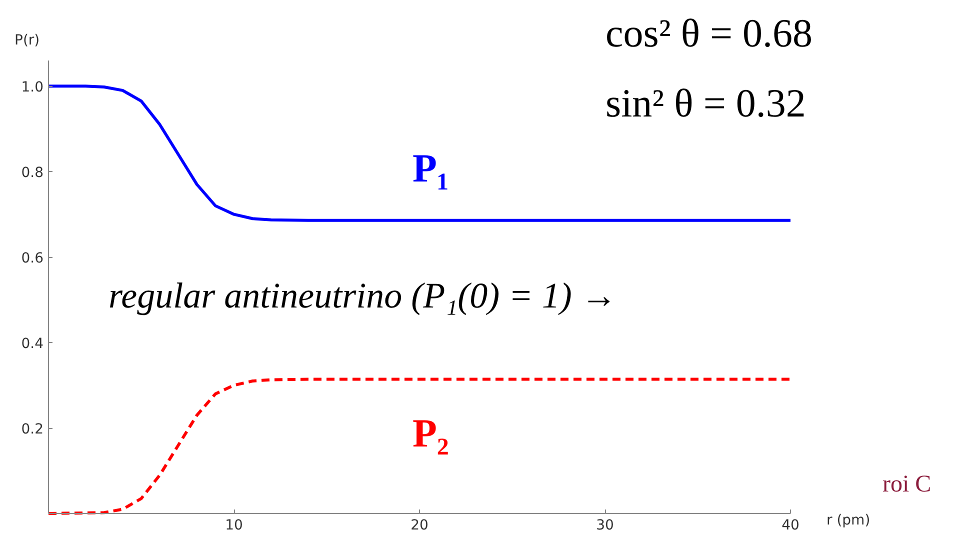  What do you see at coordinates (848, 520) in the screenshot?
I see `x-axis-title: r (pm)` at bounding box center [848, 520].